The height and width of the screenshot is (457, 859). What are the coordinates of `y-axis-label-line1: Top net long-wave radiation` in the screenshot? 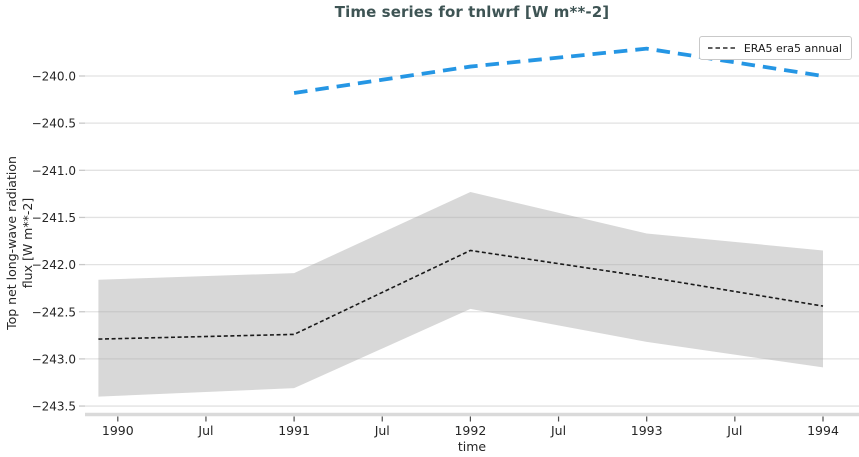 It's located at (11, 243).